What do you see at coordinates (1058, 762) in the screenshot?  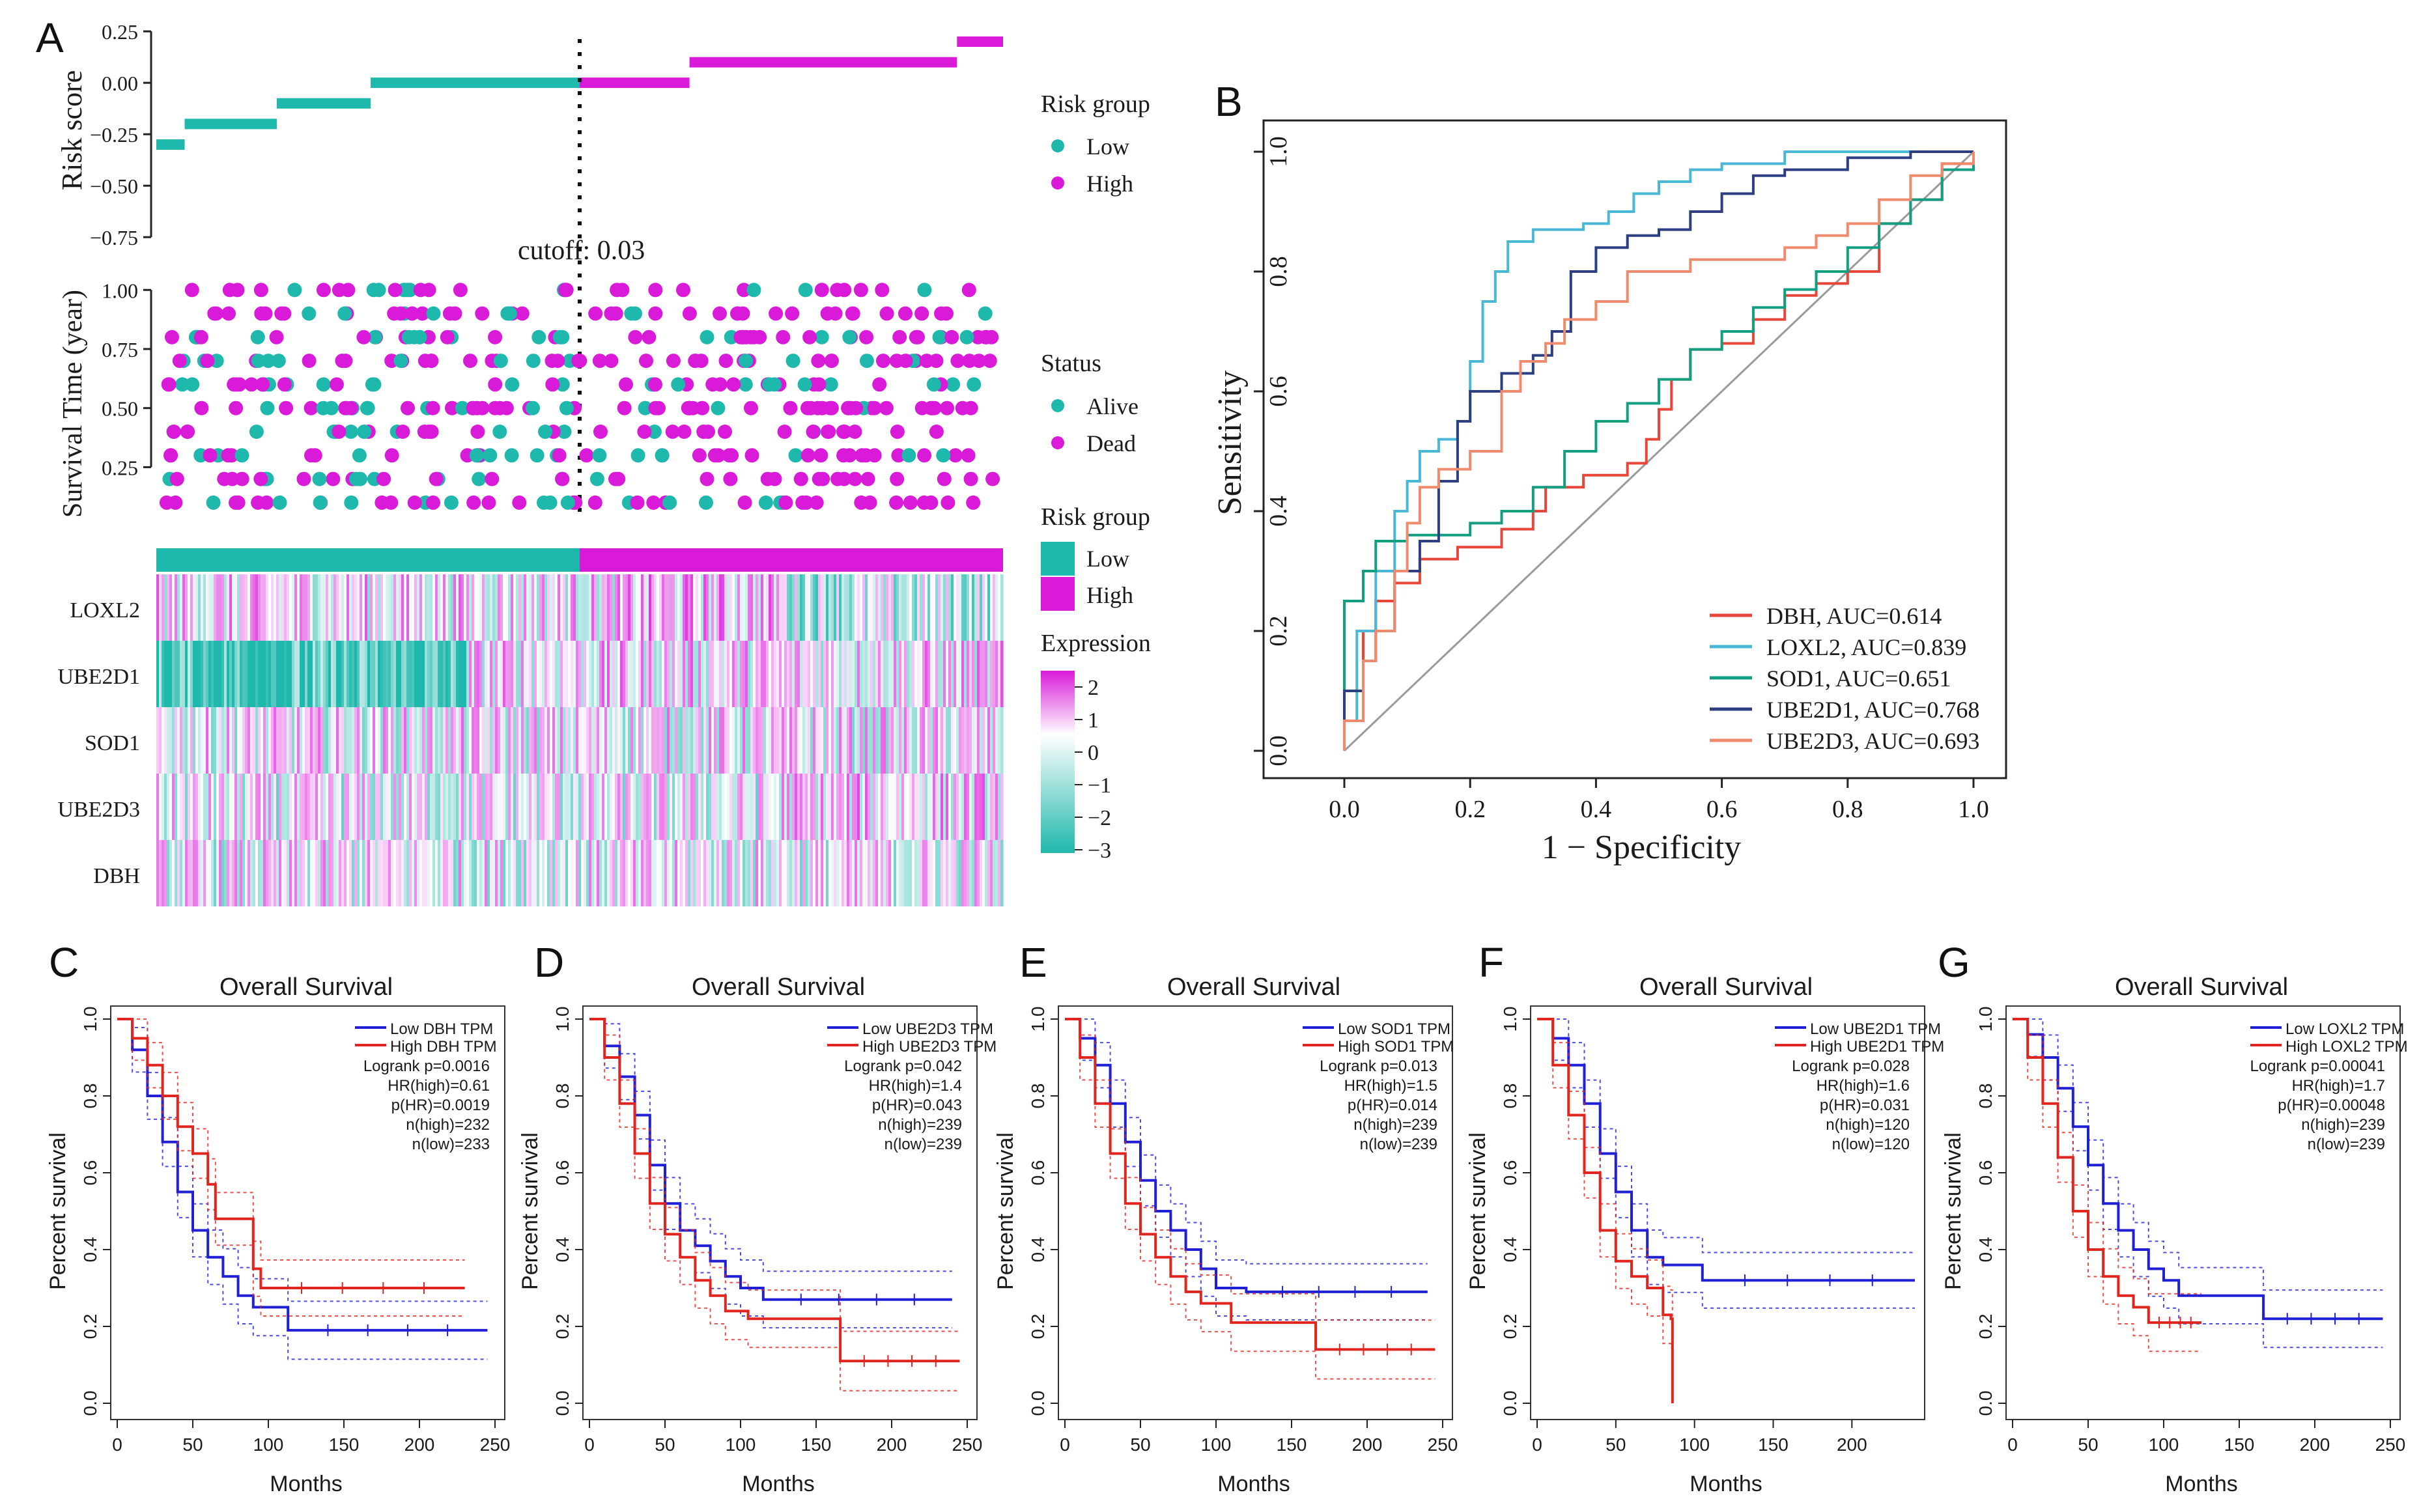 I see `expression-colorbar` at bounding box center [1058, 762].